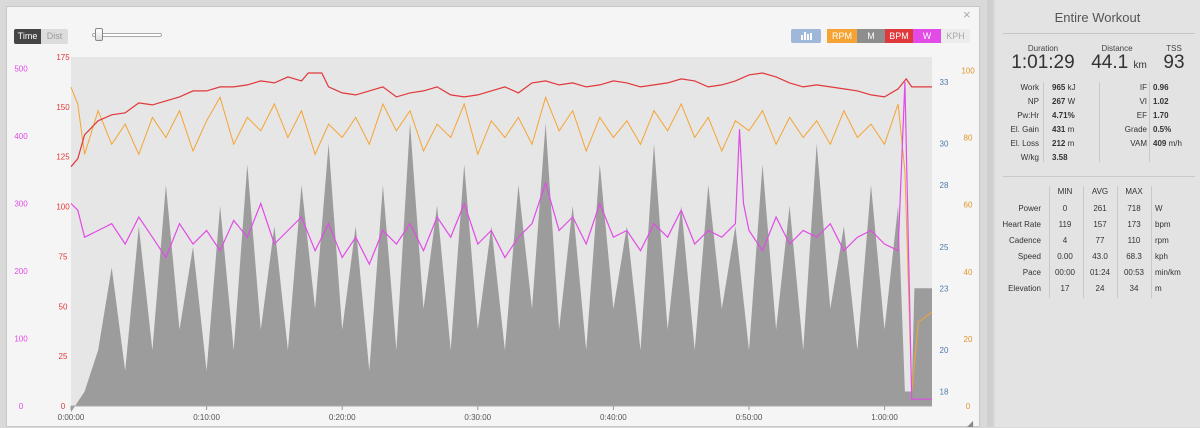 Image resolution: width=1200 pixels, height=428 pixels. What do you see at coordinates (1138, 143) in the screenshot?
I see `metric-label: VAM` at bounding box center [1138, 143].